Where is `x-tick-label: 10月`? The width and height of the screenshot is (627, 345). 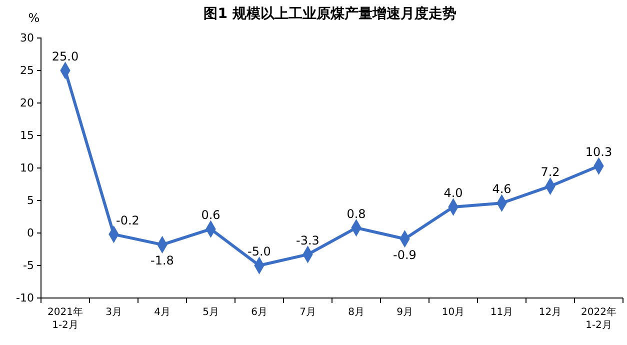
x-tick-label: 10月 is located at coordinates (453, 312).